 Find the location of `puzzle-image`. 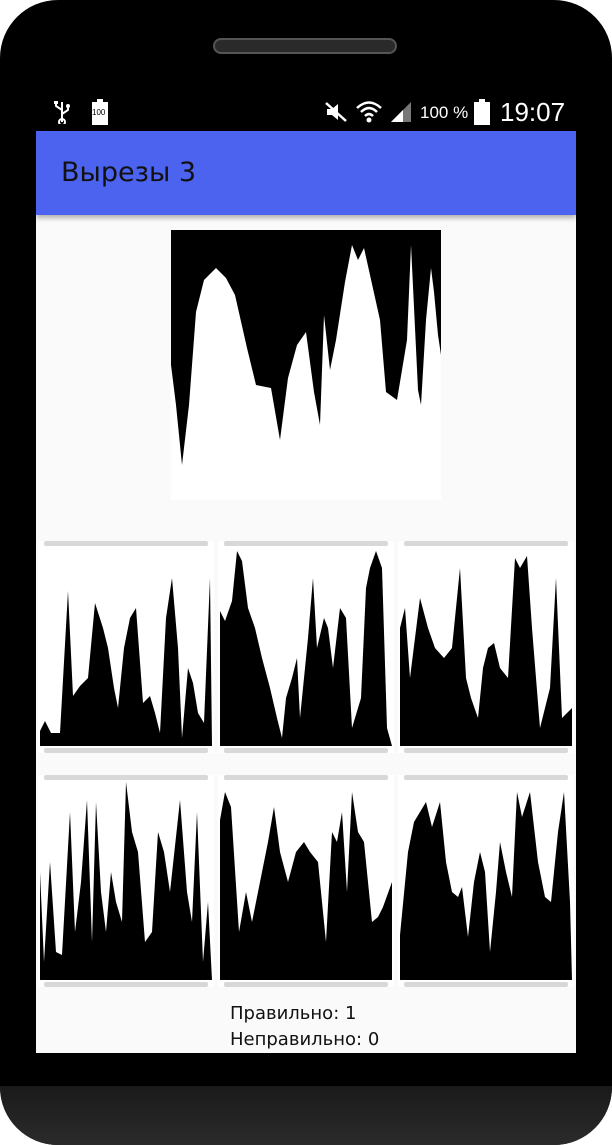

puzzle-image is located at coordinates (306, 365).